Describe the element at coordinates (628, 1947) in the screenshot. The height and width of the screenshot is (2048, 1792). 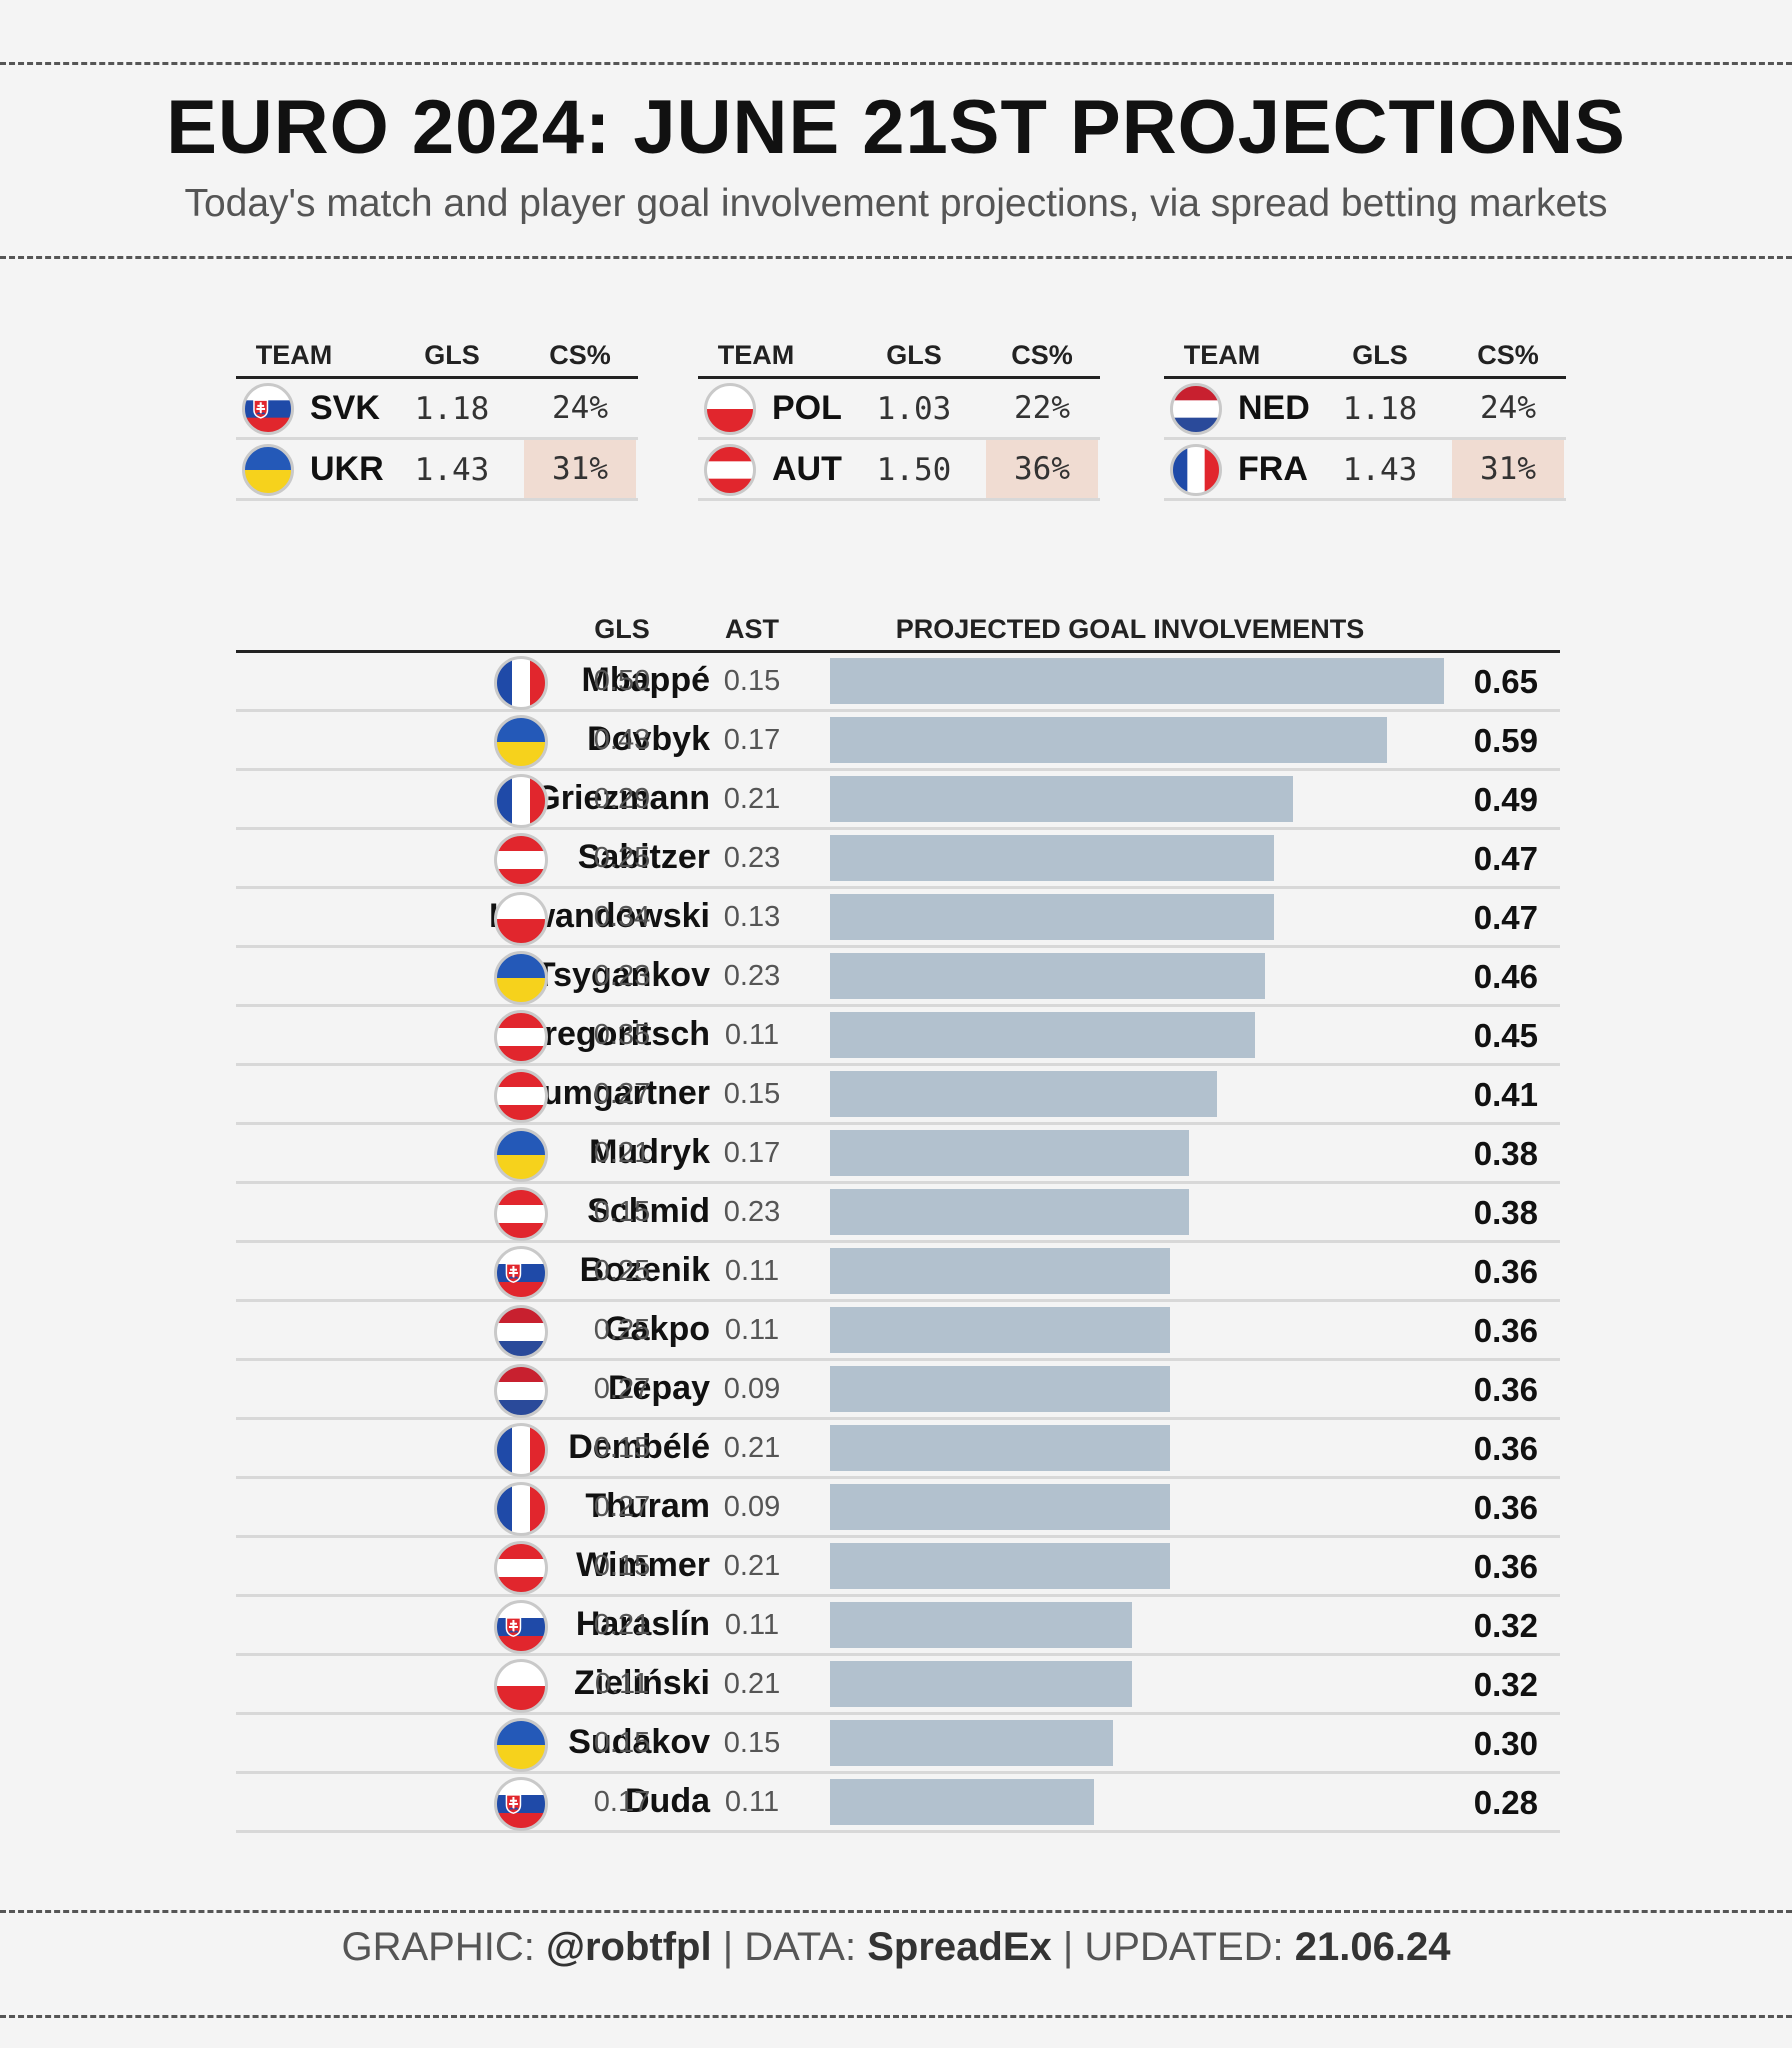
I see `graphic-author: @robtfpl` at that location.